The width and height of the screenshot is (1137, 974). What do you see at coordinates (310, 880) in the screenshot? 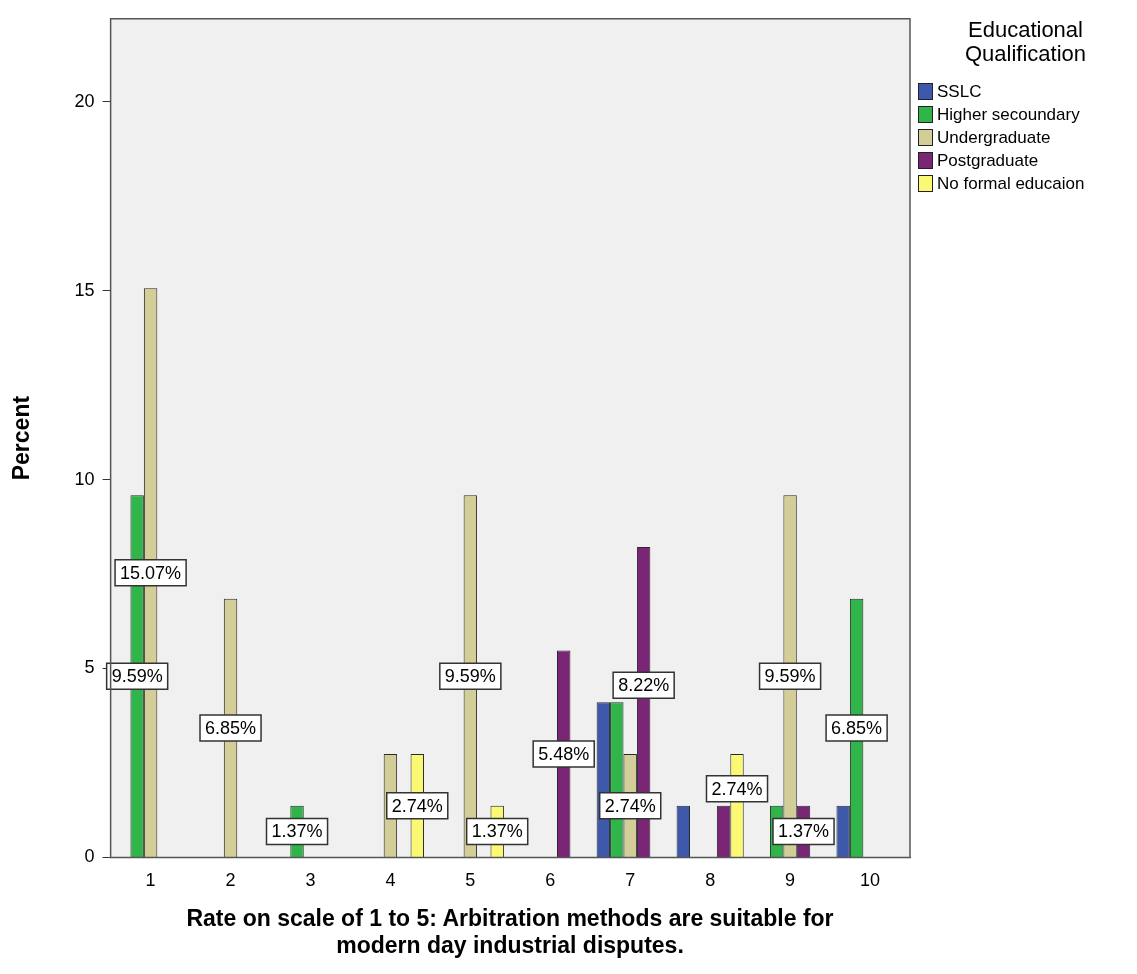
I see `x-tick-label: 3` at bounding box center [310, 880].